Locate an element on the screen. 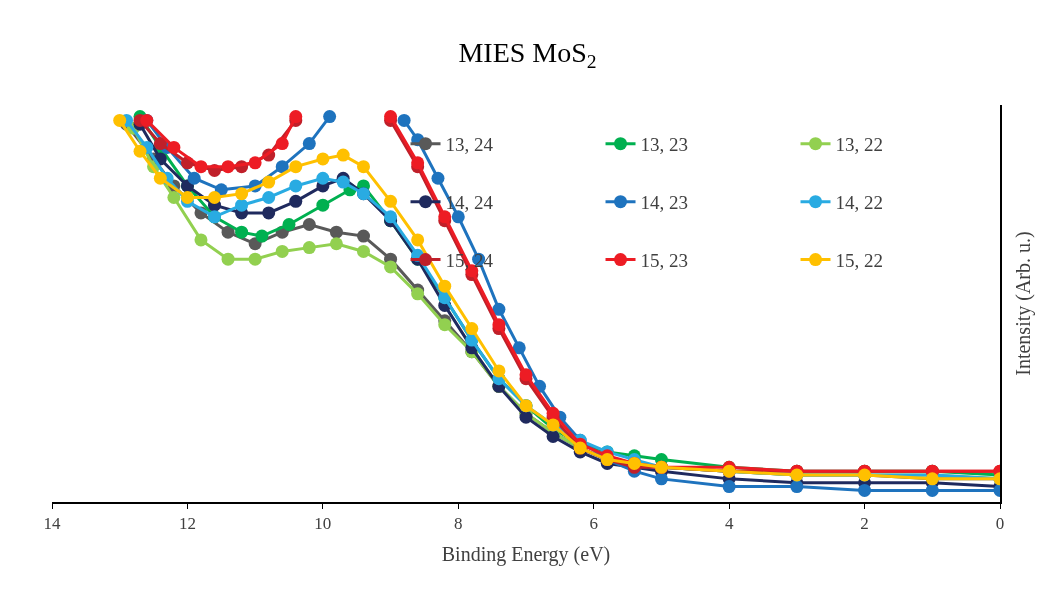 Image resolution: width=1055 pixels, height=610 pixels. x-tick-label: 12 is located at coordinates (187, 524).